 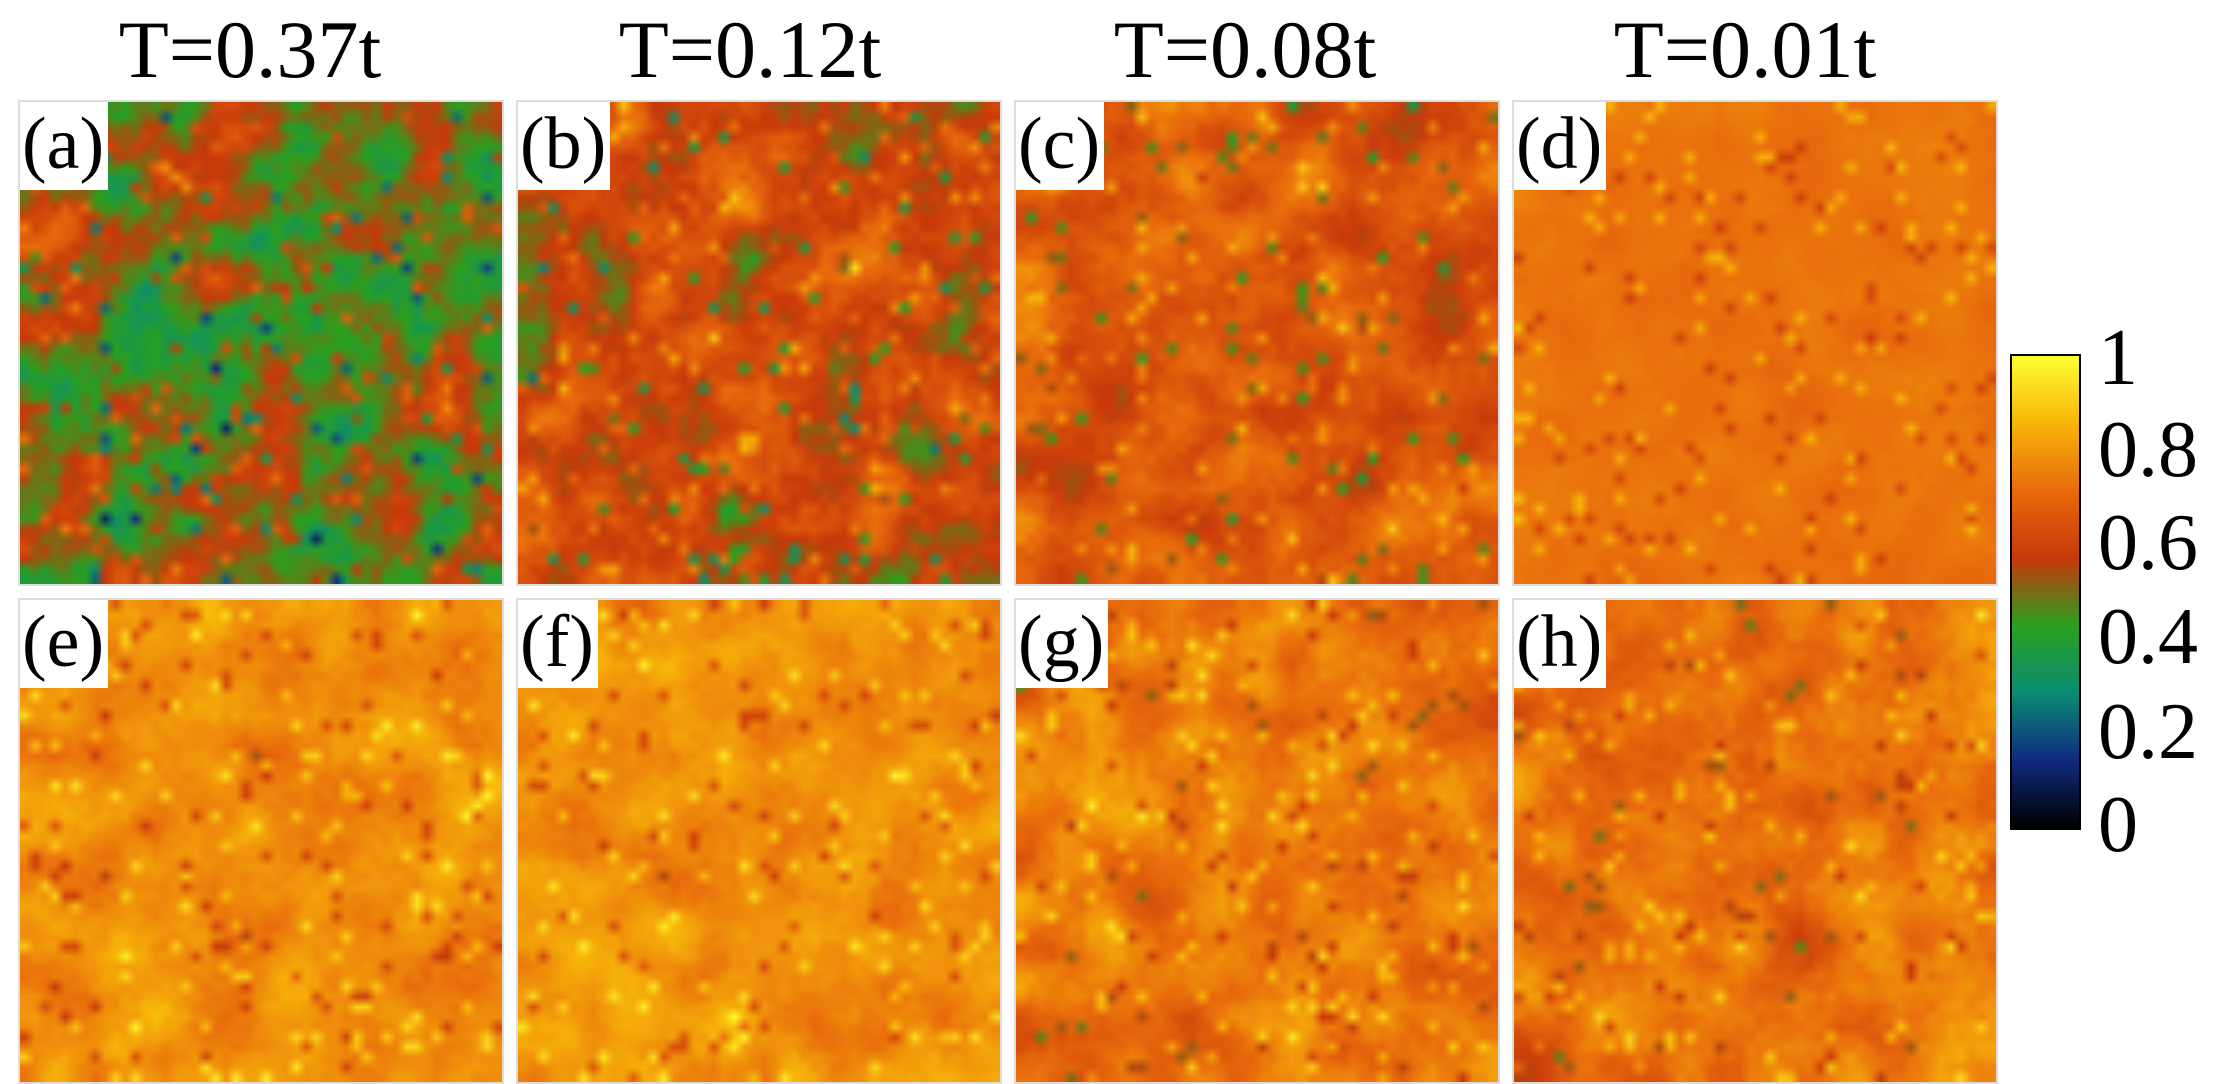 What do you see at coordinates (1060, 146) in the screenshot?
I see `panel-label-c: (c)` at bounding box center [1060, 146].